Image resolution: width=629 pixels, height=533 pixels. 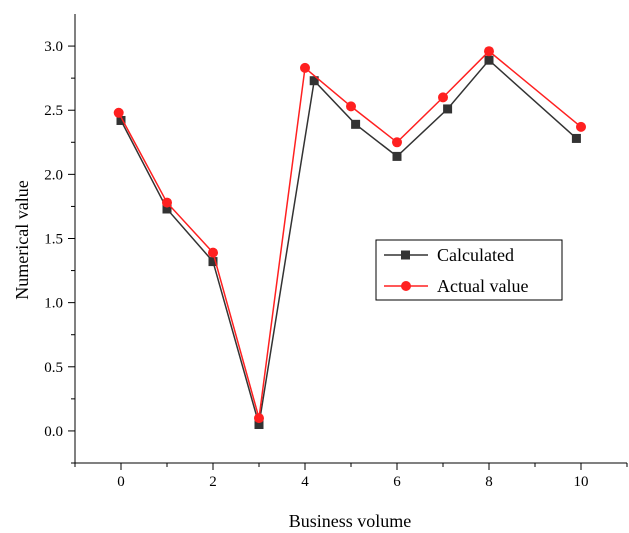 What do you see at coordinates (121, 482) in the screenshot?
I see `x-tick-label: 0` at bounding box center [121, 482].